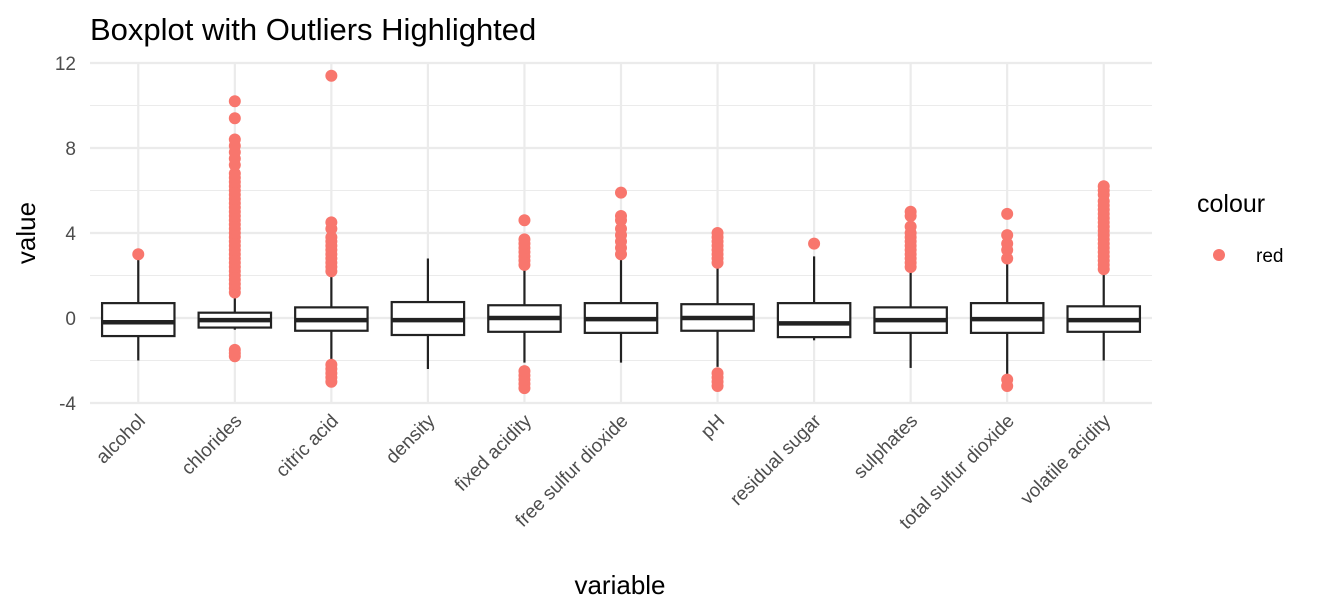 This screenshot has width=1320, height=616. Describe the element at coordinates (621, 310) in the screenshot. I see `box-free-sulfur-dioxide` at that location.